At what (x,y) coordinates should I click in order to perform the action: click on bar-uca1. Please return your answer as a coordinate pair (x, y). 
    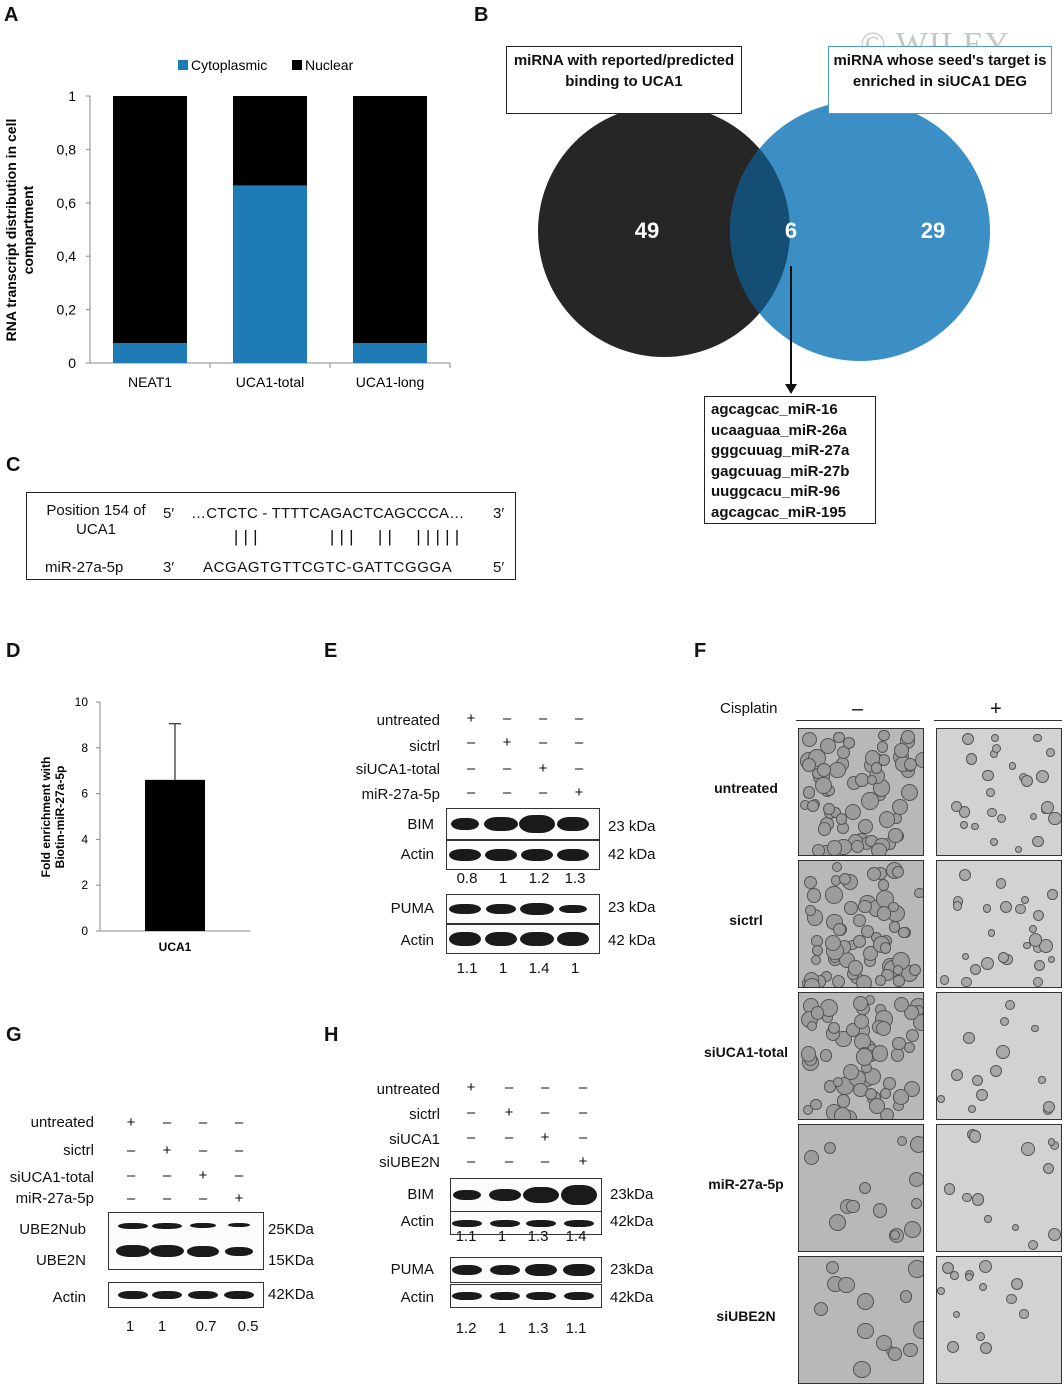
    Looking at the image, I should click on (175, 855).